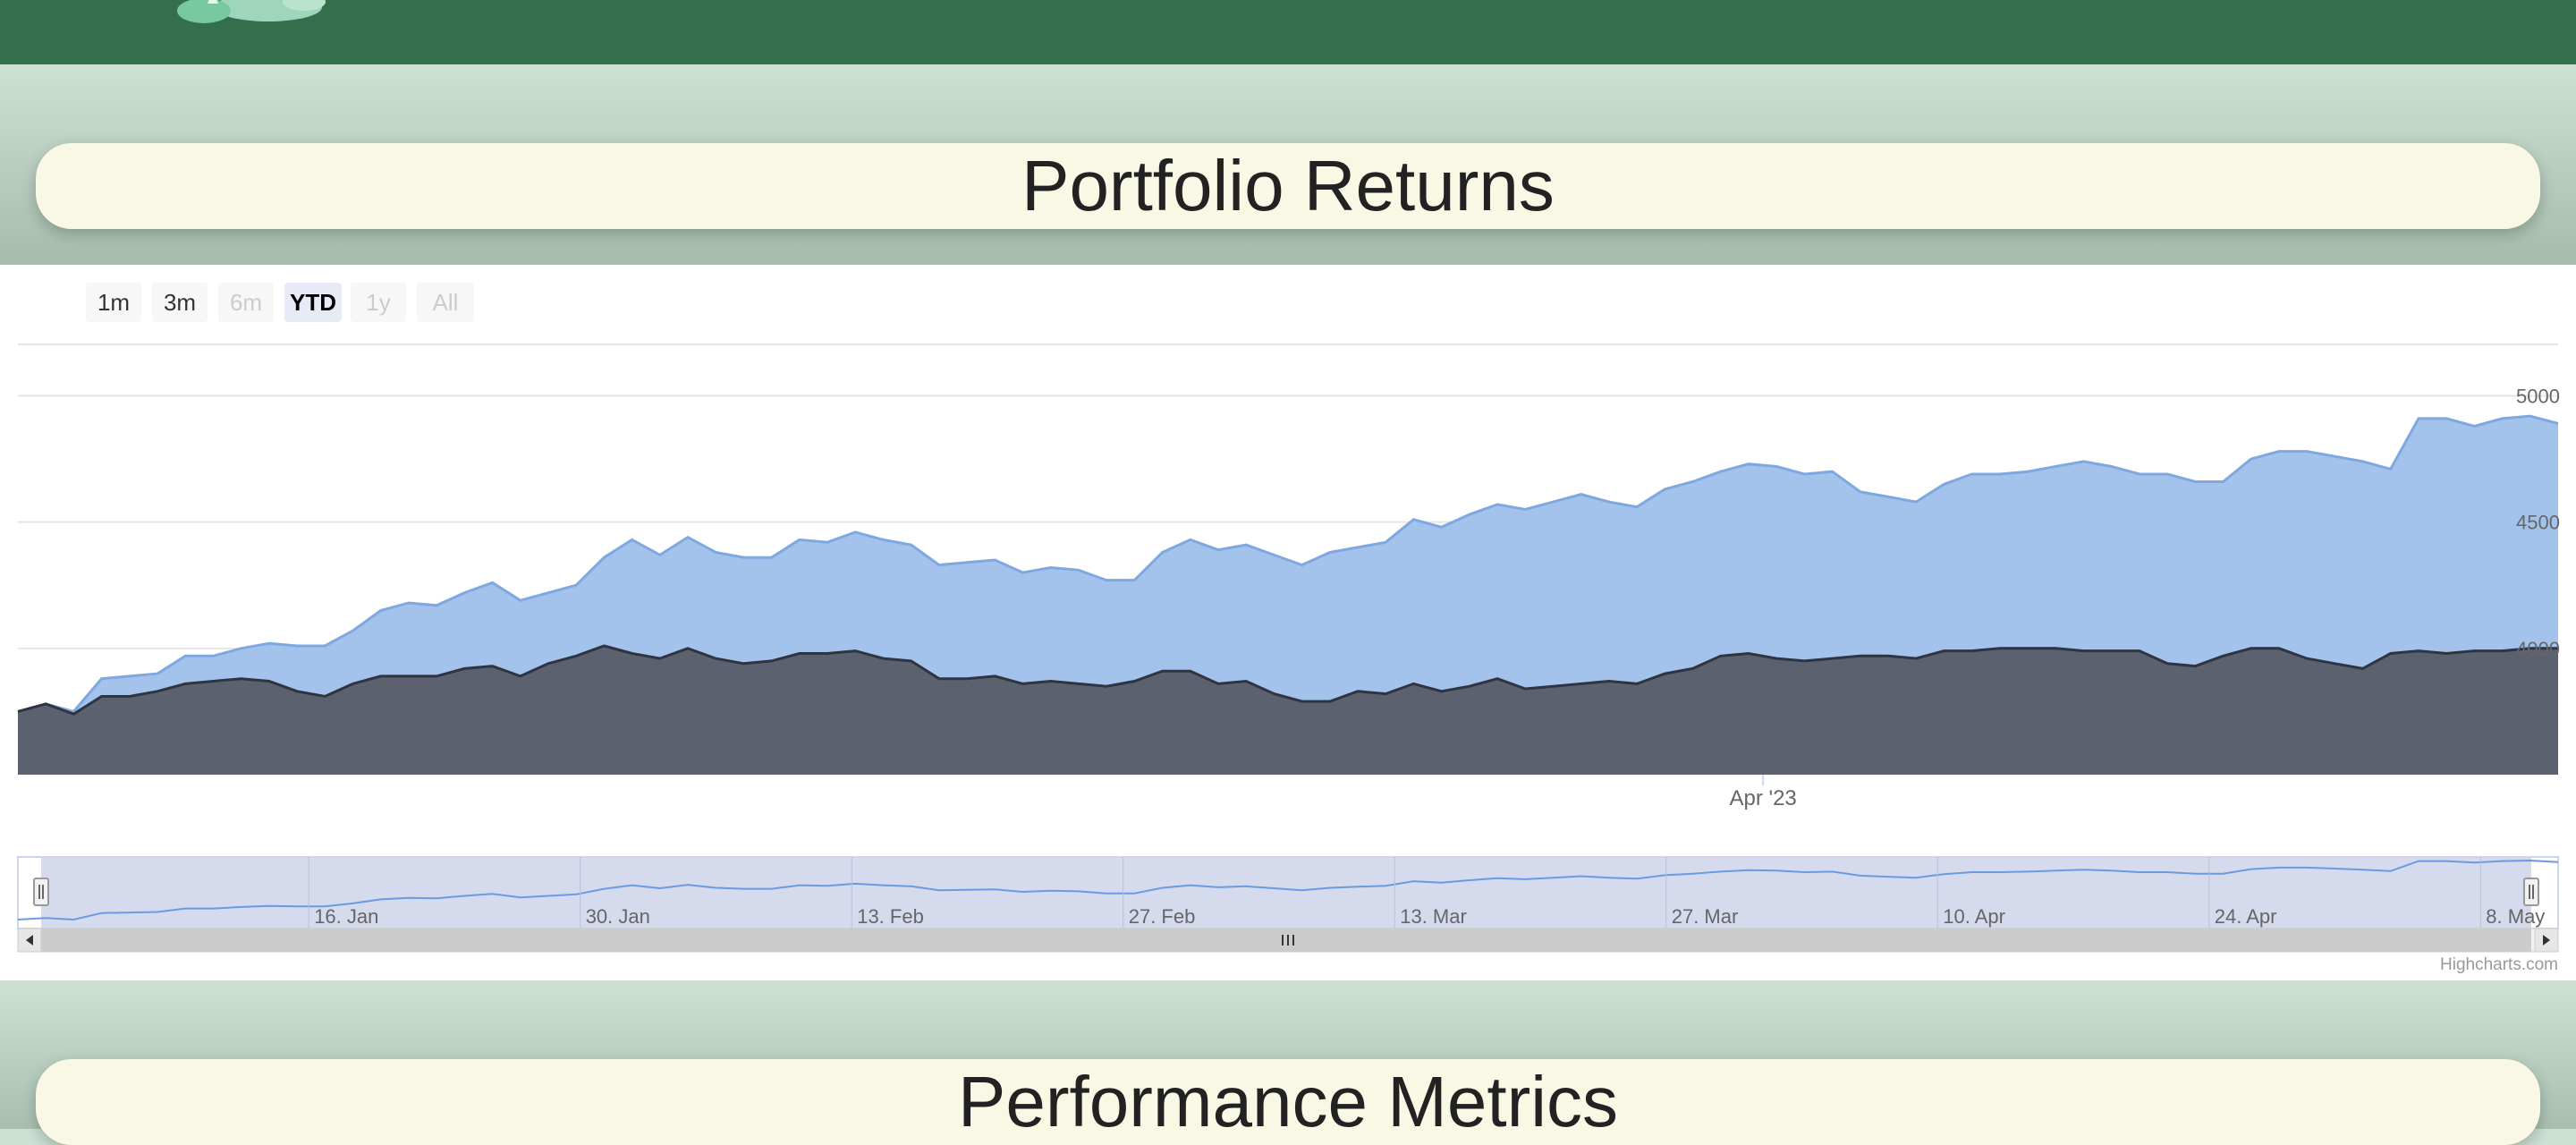 The width and height of the screenshot is (2576, 1145). I want to click on range-button-3m: 3m, so click(180, 302).